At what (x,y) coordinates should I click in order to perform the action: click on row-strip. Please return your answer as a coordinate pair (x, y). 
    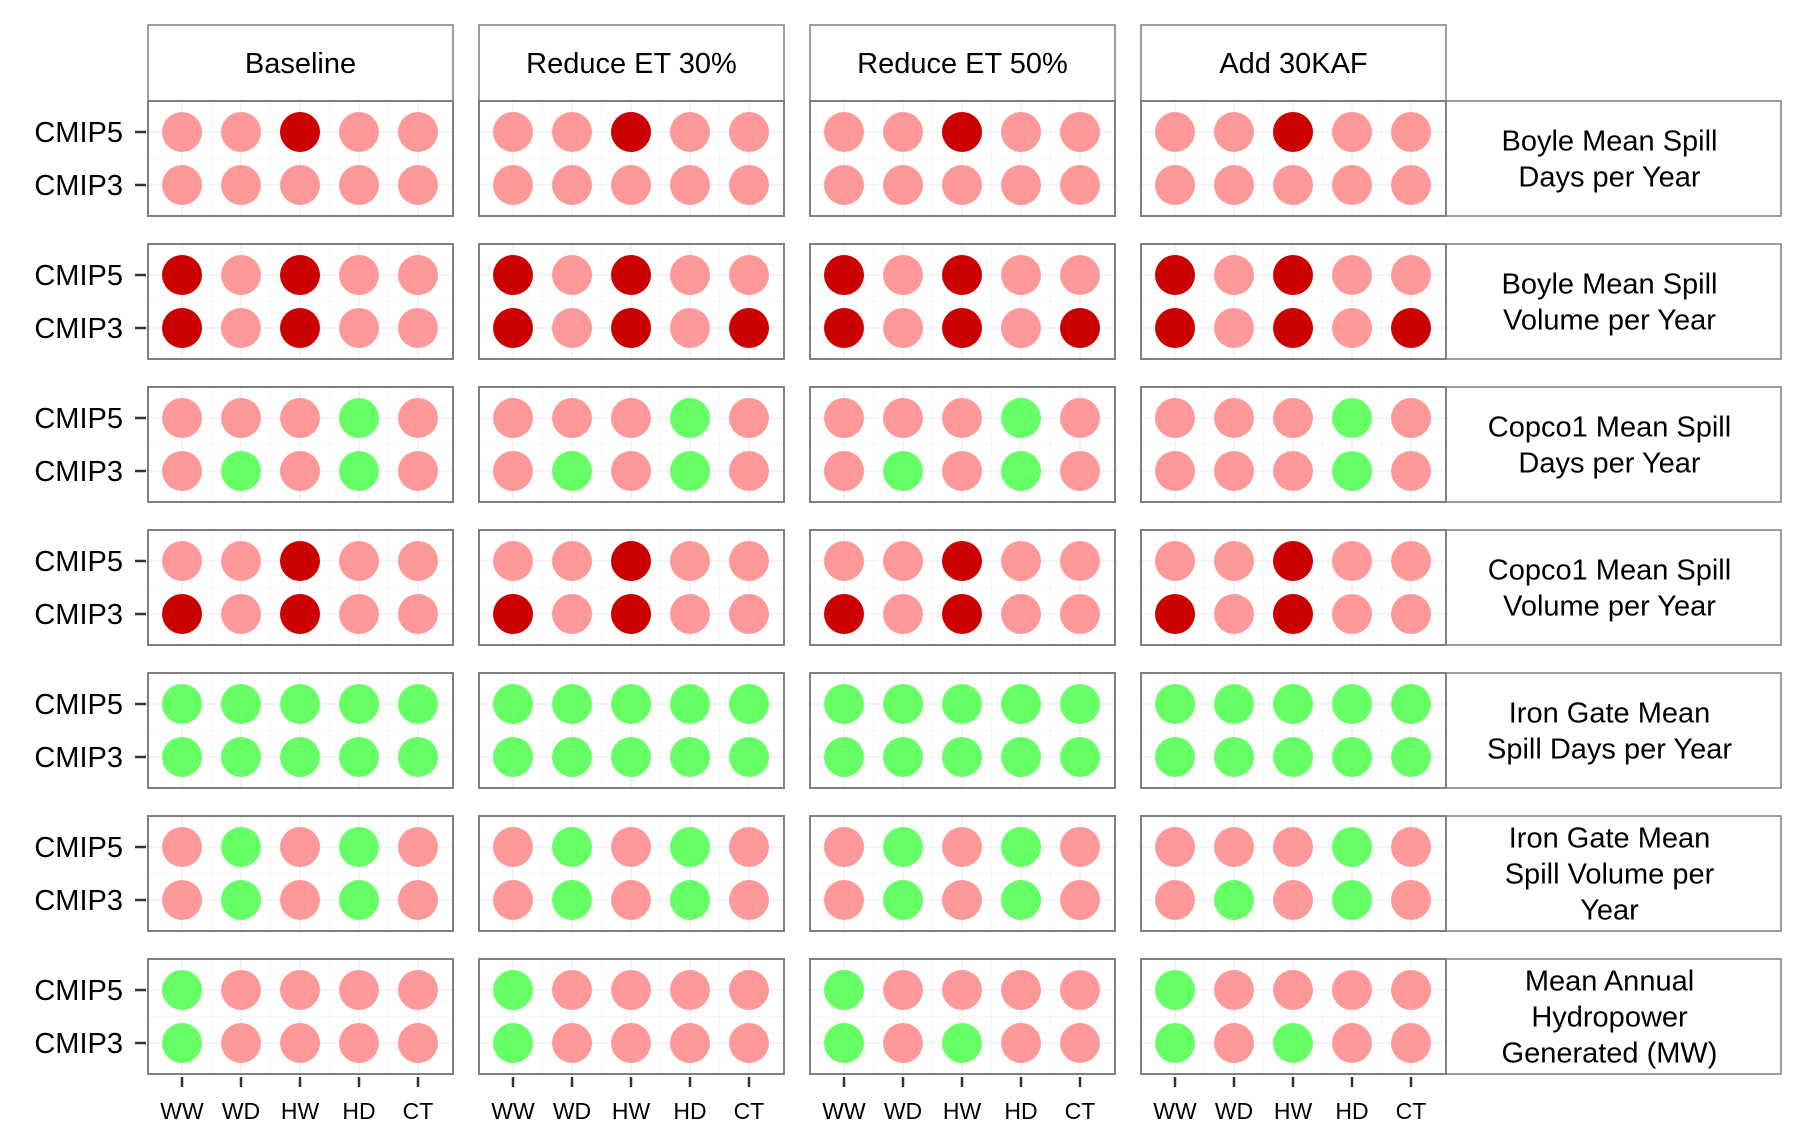
    Looking at the image, I should click on (1613, 444).